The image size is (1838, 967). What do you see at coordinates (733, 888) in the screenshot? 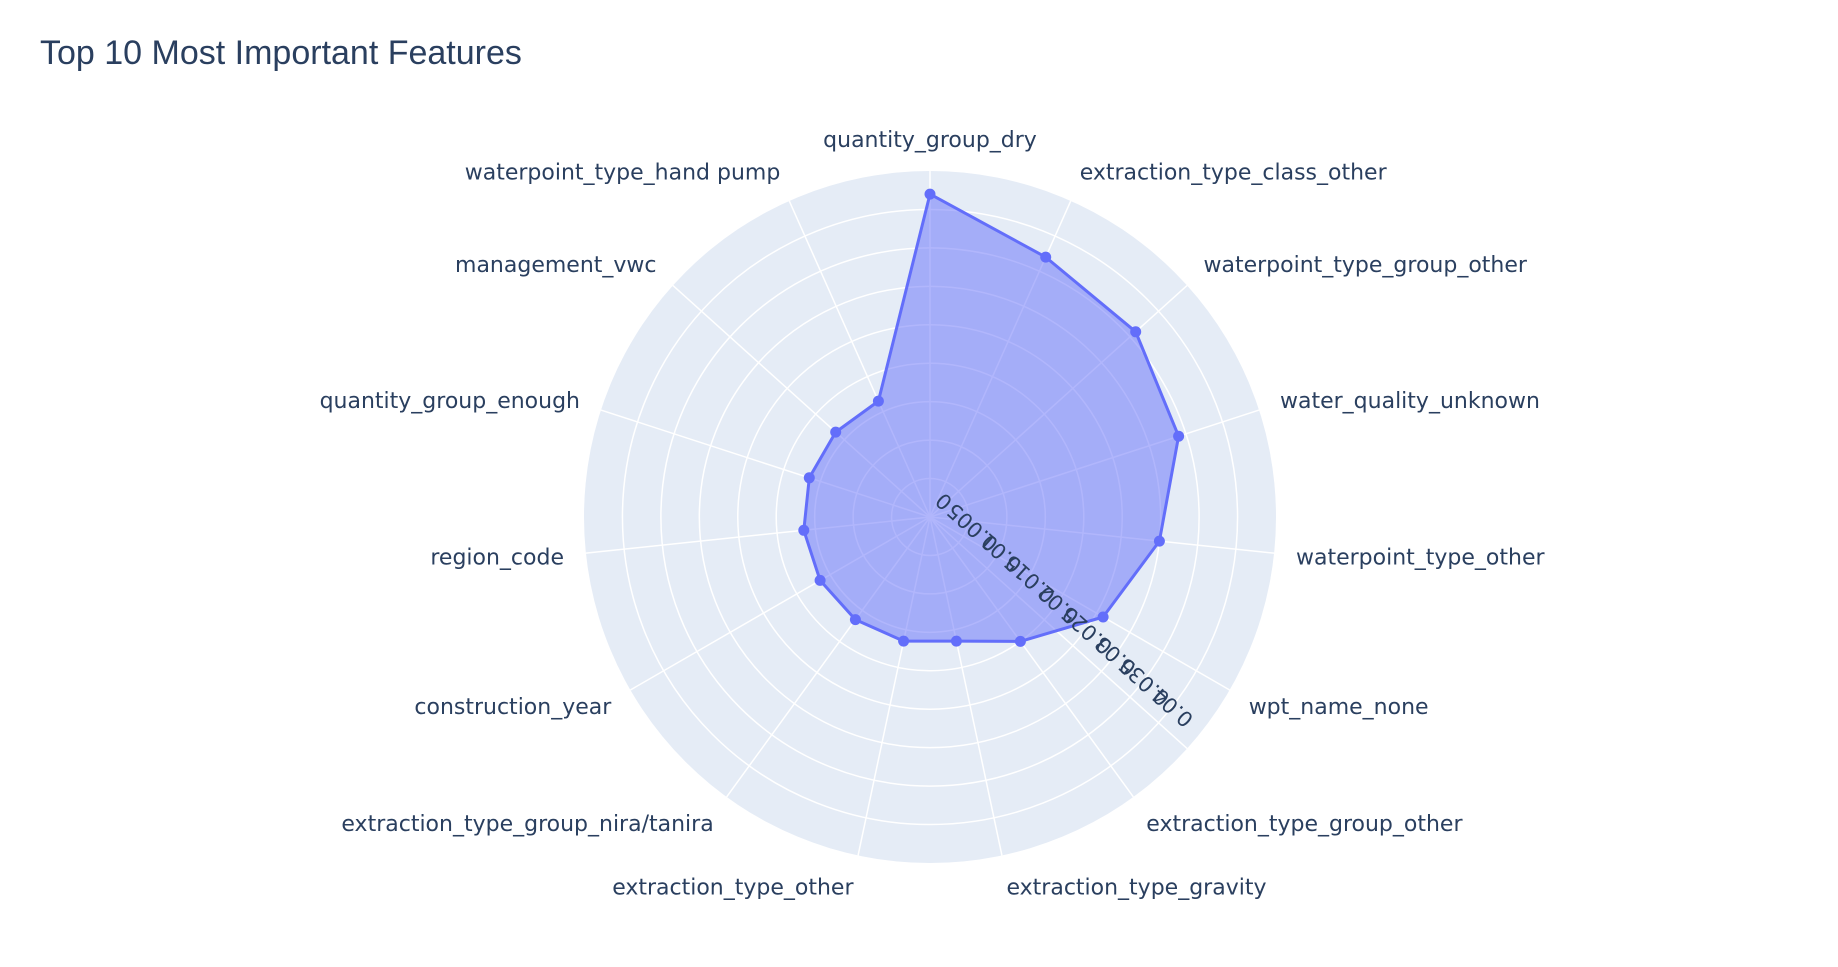
I see `angular-tick-label-8: extraction_type_other` at bounding box center [733, 888].